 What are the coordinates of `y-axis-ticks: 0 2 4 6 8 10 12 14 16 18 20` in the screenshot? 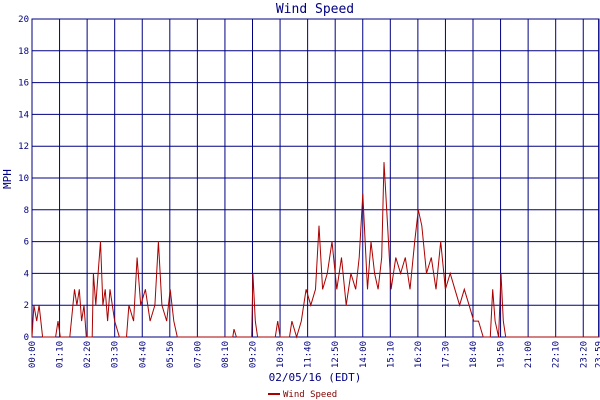 It's located at (23, 179).